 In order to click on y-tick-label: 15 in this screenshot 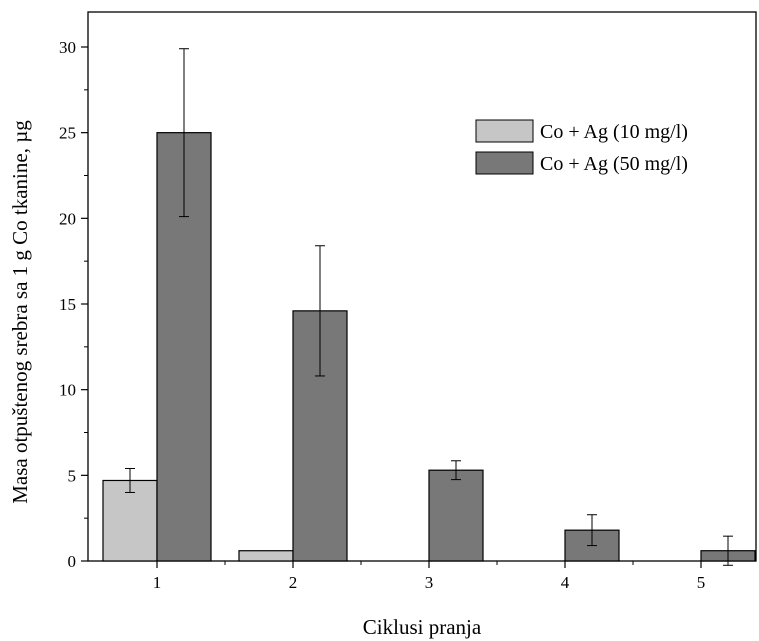, I will do `click(67, 304)`.